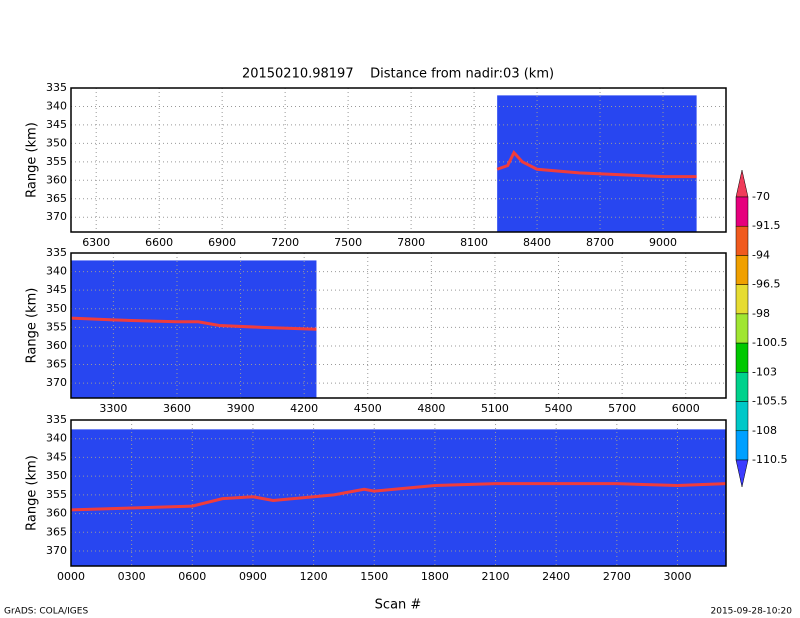 The image size is (800, 618). What do you see at coordinates (761, 254) in the screenshot?
I see `colorbar-label: -94` at bounding box center [761, 254].